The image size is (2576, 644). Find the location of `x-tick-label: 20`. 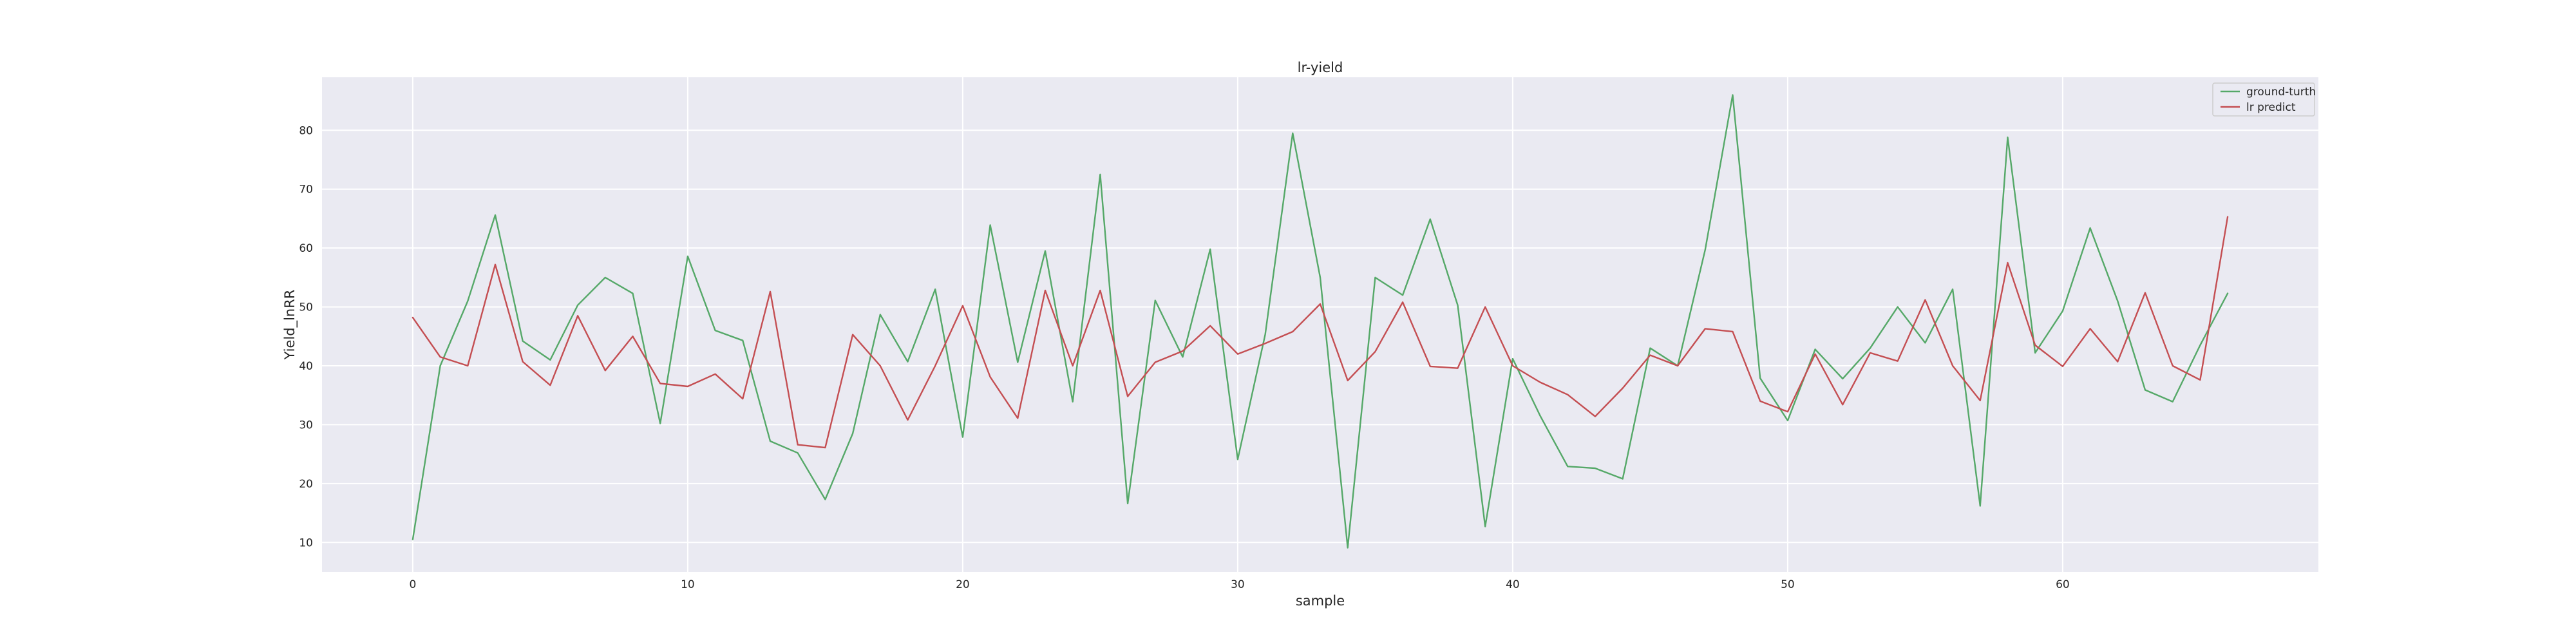

x-tick-label: 20 is located at coordinates (963, 585).